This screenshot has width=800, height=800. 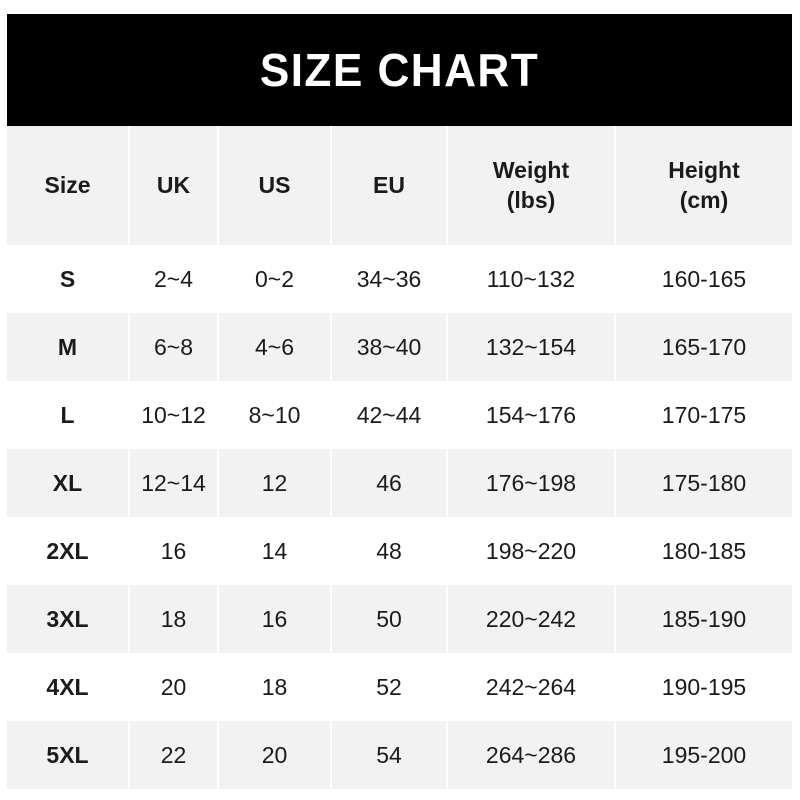 I want to click on cell-size: 2XL, so click(x=68, y=551).